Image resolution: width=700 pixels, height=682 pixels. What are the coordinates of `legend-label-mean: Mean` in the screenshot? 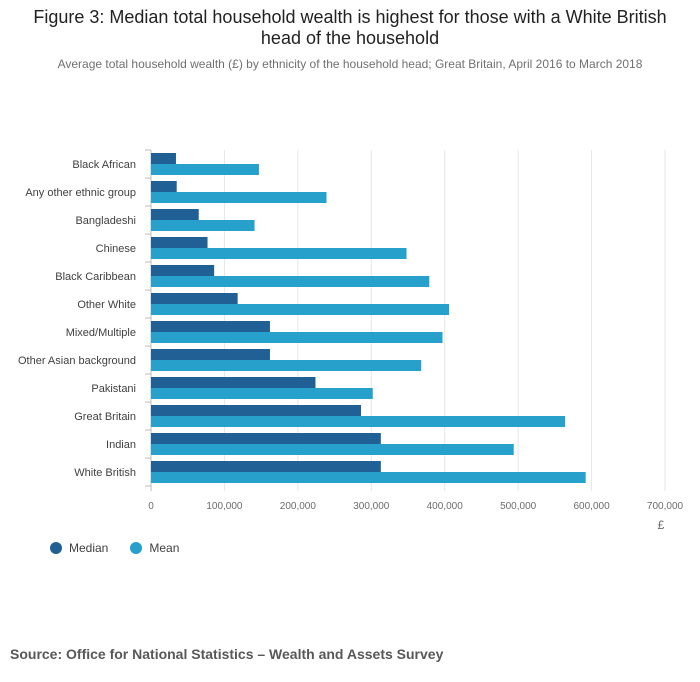 It's located at (164, 548).